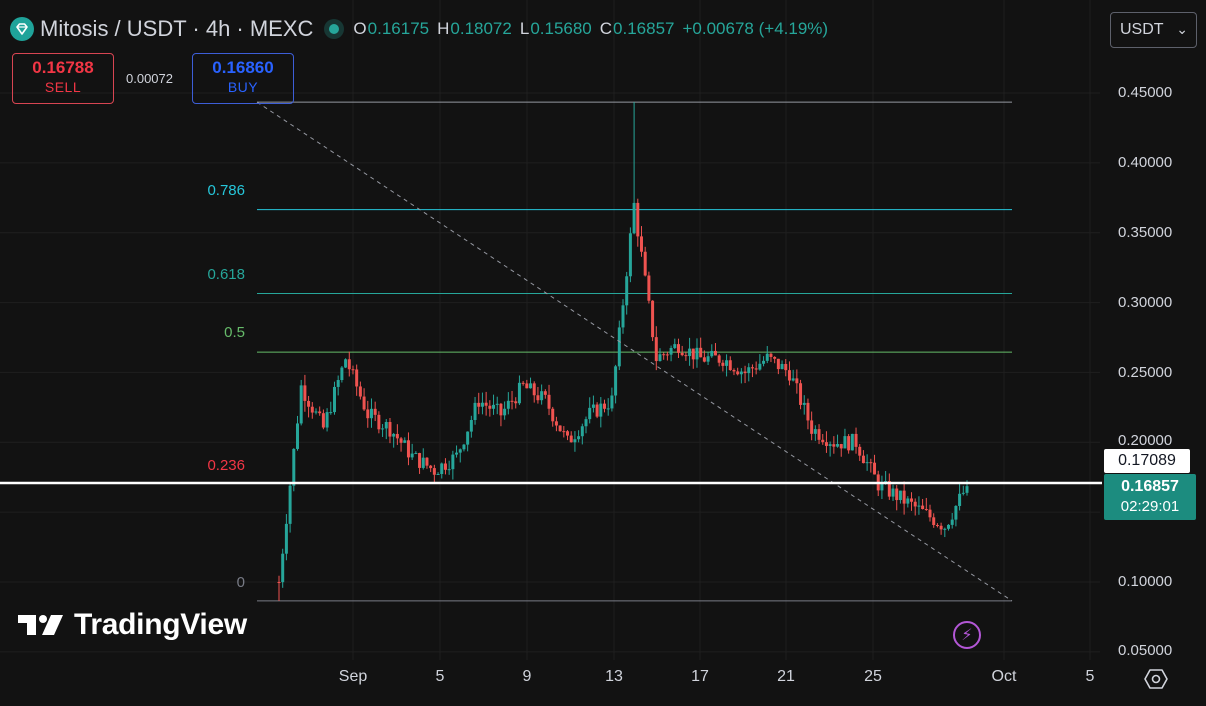 The height and width of the screenshot is (706, 1206). What do you see at coordinates (63, 87) in the screenshot?
I see `sell-label: SELL` at bounding box center [63, 87].